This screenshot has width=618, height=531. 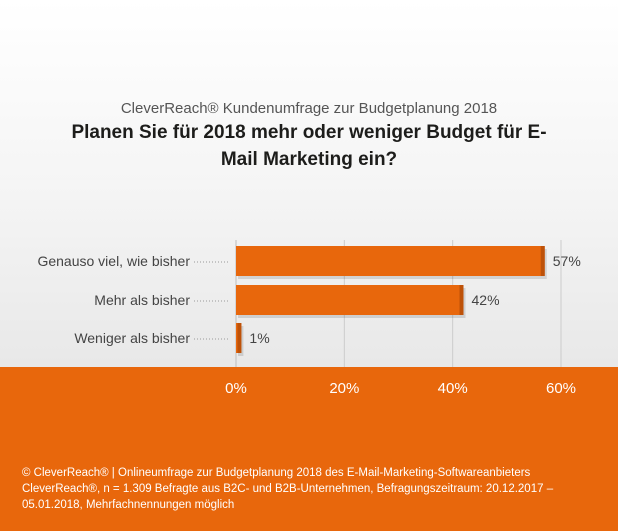 I want to click on value-label: 42%, so click(x=486, y=300).